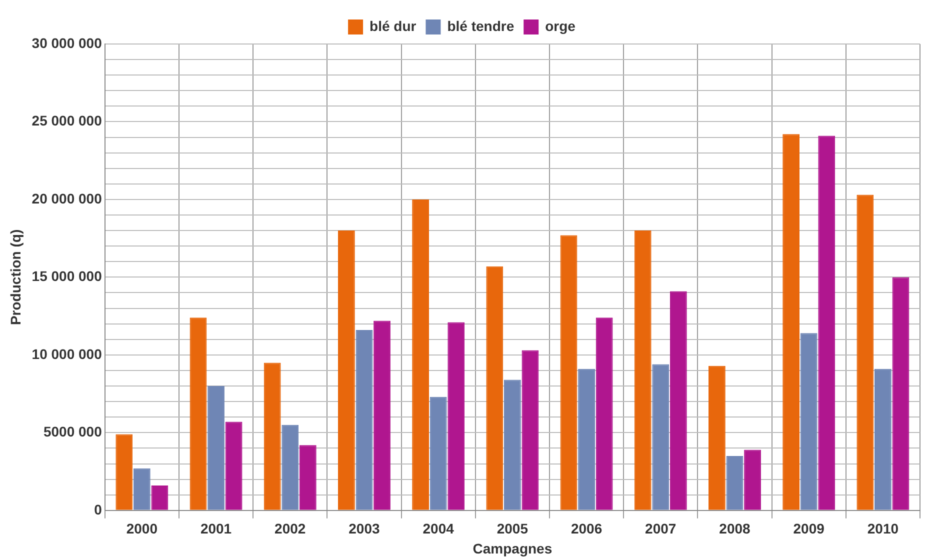 The image size is (932, 560). What do you see at coordinates (480, 26) in the screenshot?
I see `legend-label: blé tendre` at bounding box center [480, 26].